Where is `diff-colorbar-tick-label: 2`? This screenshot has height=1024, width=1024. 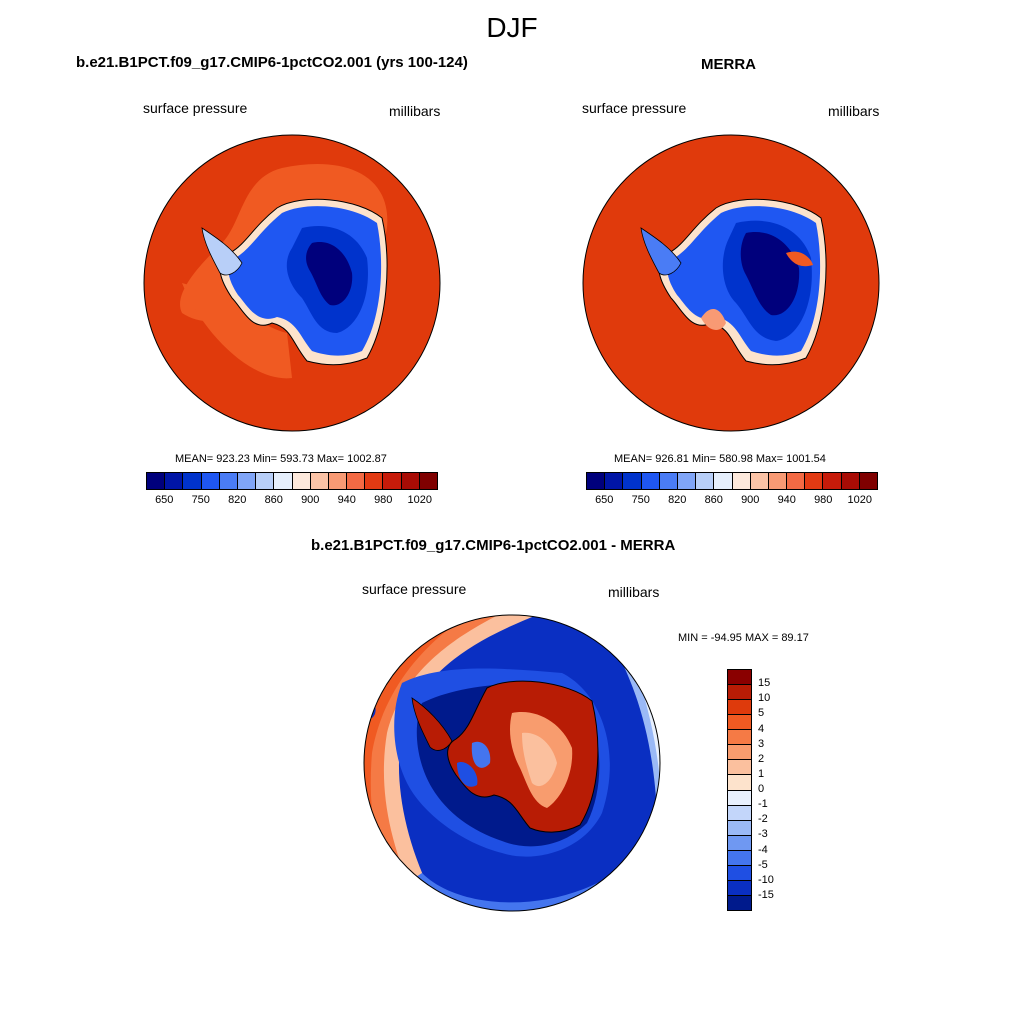
diff-colorbar-tick-label: 2 is located at coordinates (761, 758).